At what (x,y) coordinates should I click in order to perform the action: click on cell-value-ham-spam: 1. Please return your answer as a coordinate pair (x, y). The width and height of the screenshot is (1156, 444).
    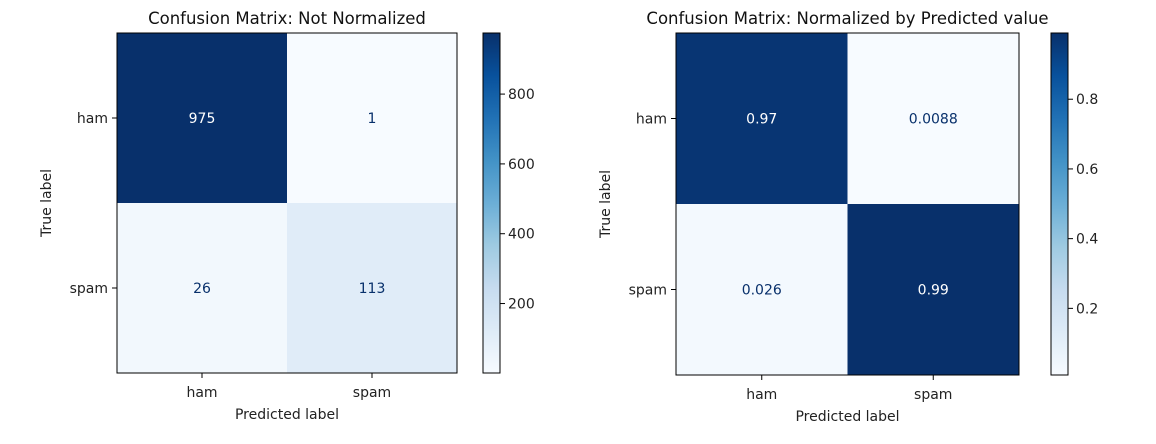
    Looking at the image, I should click on (372, 119).